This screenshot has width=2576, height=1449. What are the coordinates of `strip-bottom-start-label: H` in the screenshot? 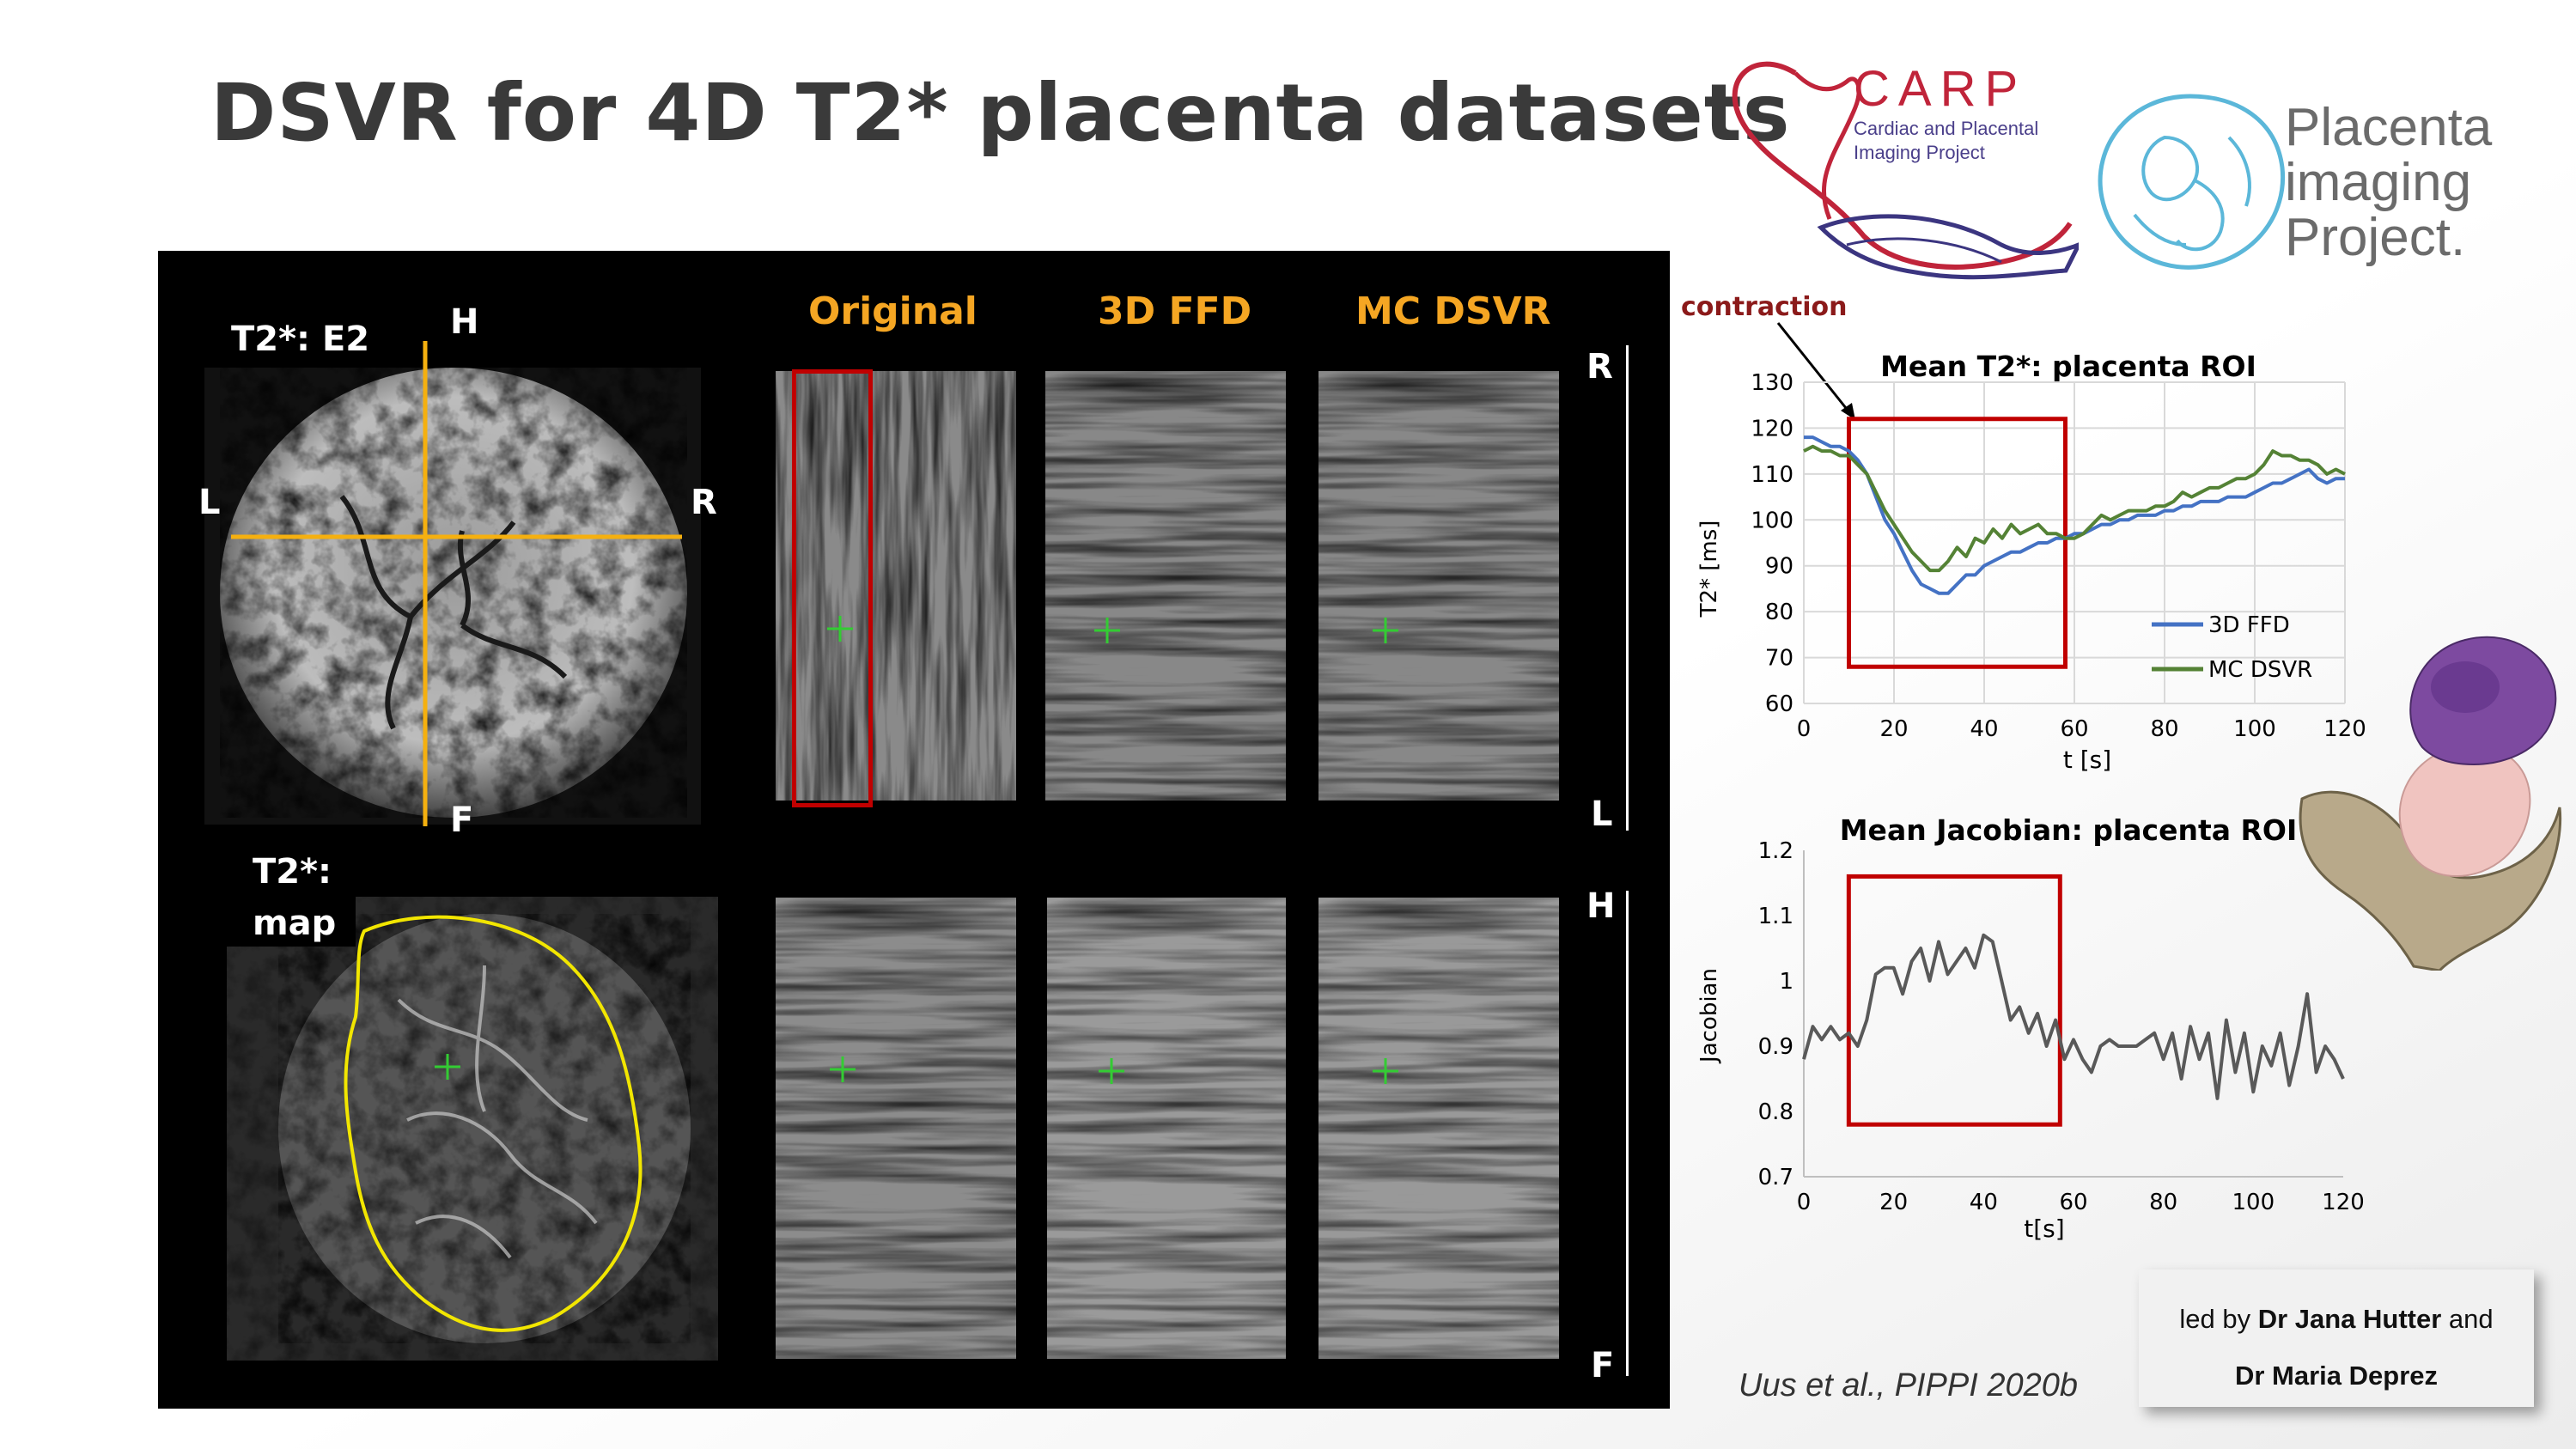 It's located at (1601, 906).